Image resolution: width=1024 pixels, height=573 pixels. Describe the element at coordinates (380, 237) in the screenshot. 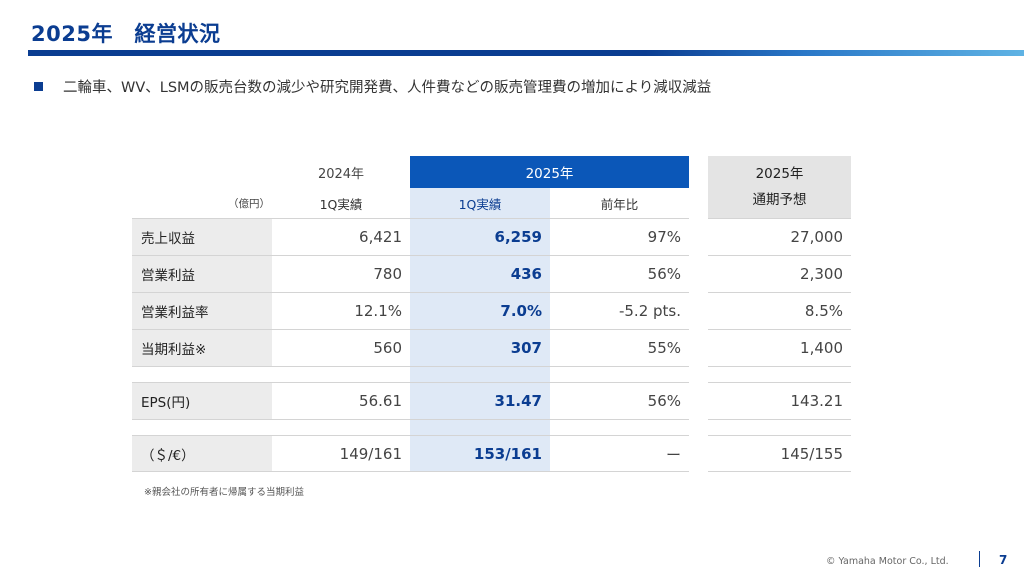

I see `cell-2024: 6,421` at that location.